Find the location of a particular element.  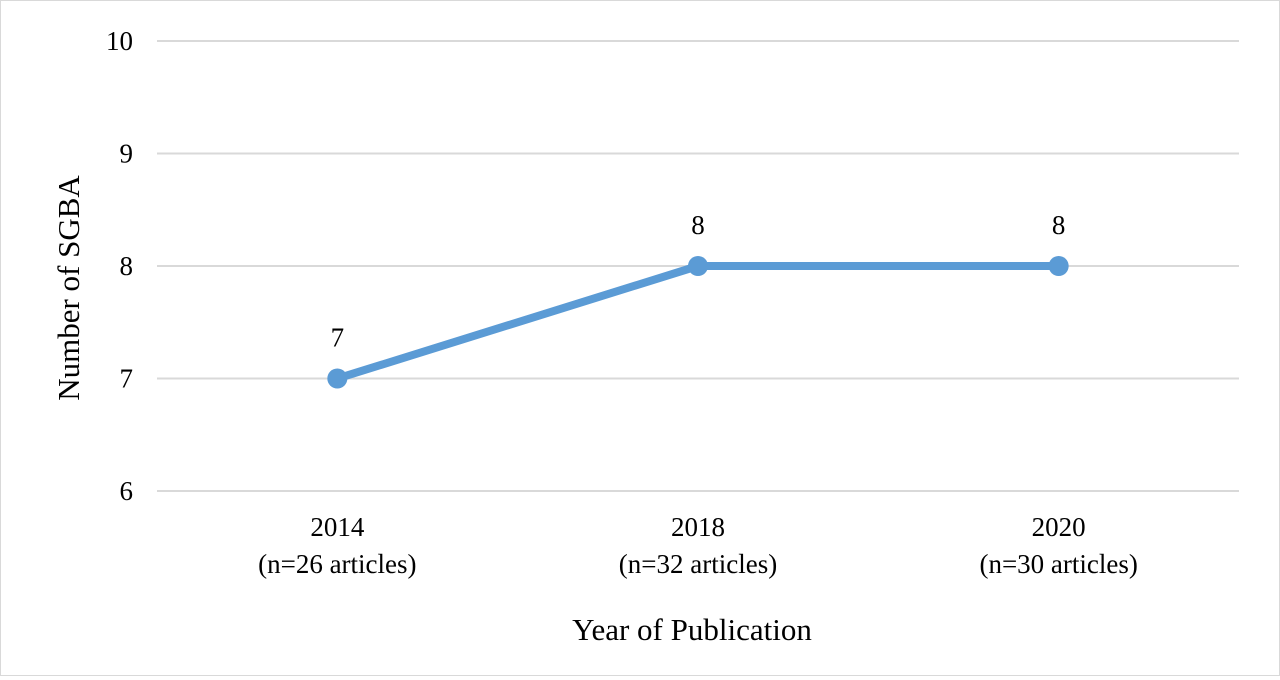

y-axis-ticks: 6 7 8 9 10 is located at coordinates (119, 266).